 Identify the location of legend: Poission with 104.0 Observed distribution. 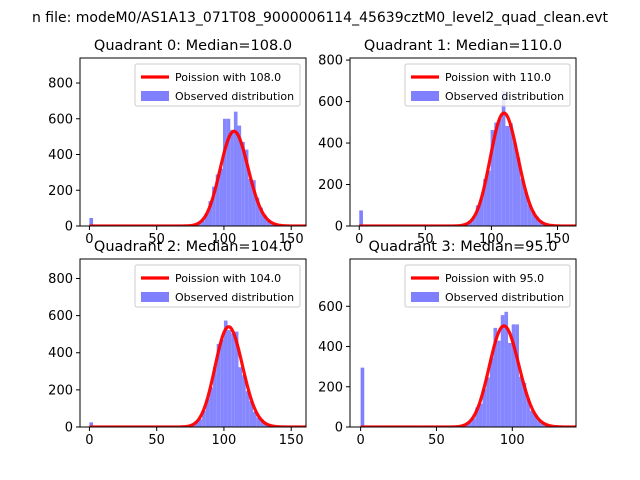
(217, 286).